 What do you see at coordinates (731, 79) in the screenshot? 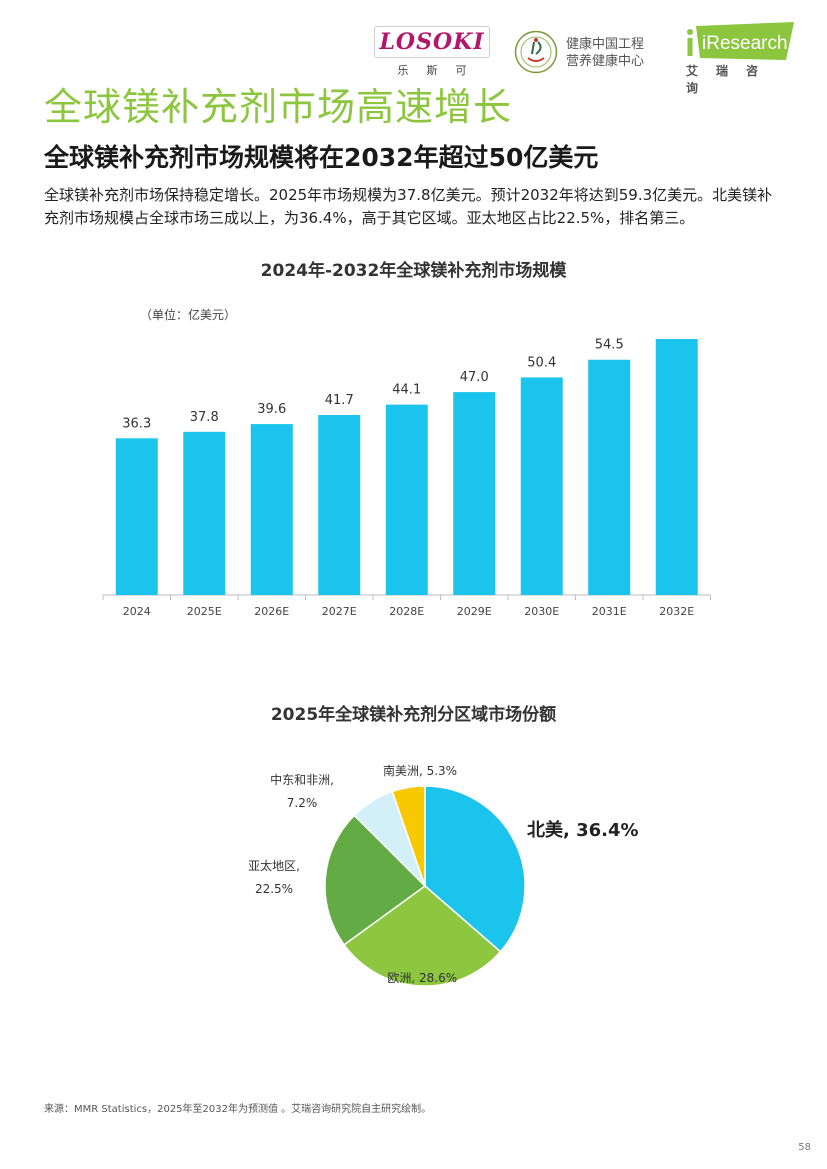
I see `iresearch-chinese-name: 艾瑞咨询` at bounding box center [731, 79].